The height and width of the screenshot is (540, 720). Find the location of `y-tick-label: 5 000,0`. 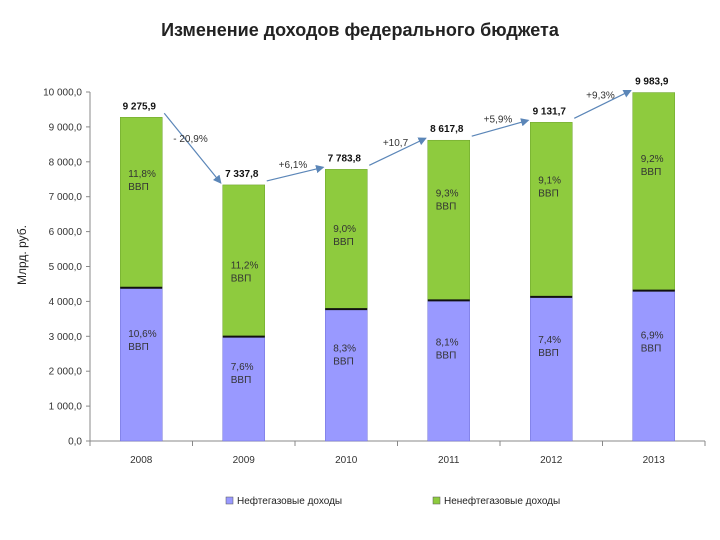

y-tick-label: 5 000,0 is located at coordinates (66, 267).